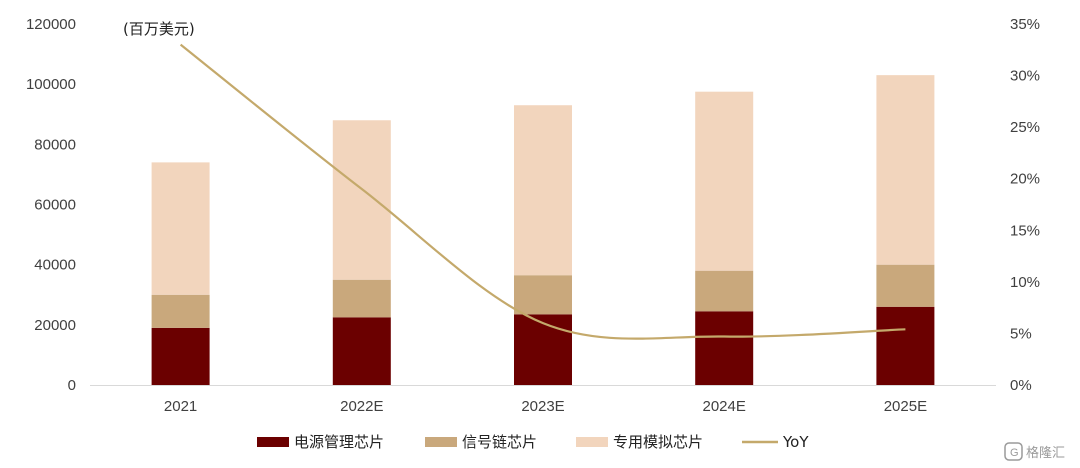 This screenshot has height=468, width=1080. Describe the element at coordinates (1025, 127) in the screenshot. I see `right-tick-label: 25%` at that location.